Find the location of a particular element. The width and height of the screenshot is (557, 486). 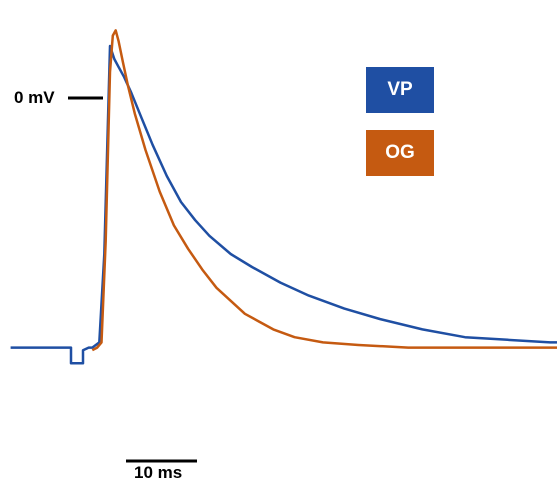

legend-og: OG is located at coordinates (400, 153).